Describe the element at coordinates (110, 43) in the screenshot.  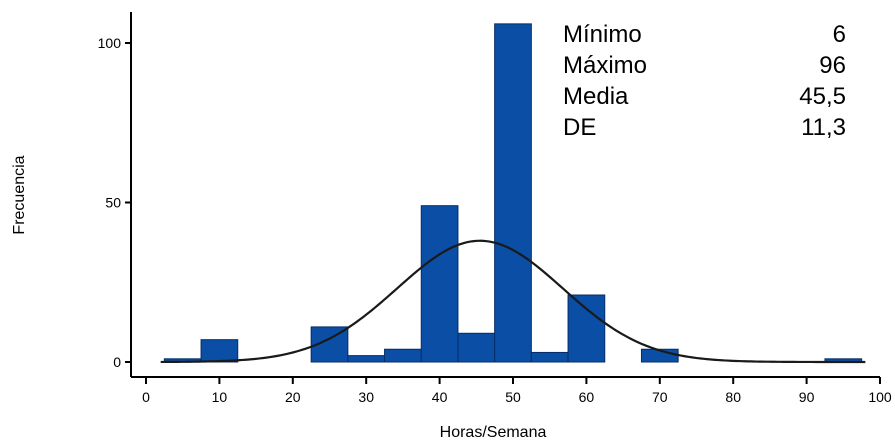
I see `y-tick-label: 100` at that location.